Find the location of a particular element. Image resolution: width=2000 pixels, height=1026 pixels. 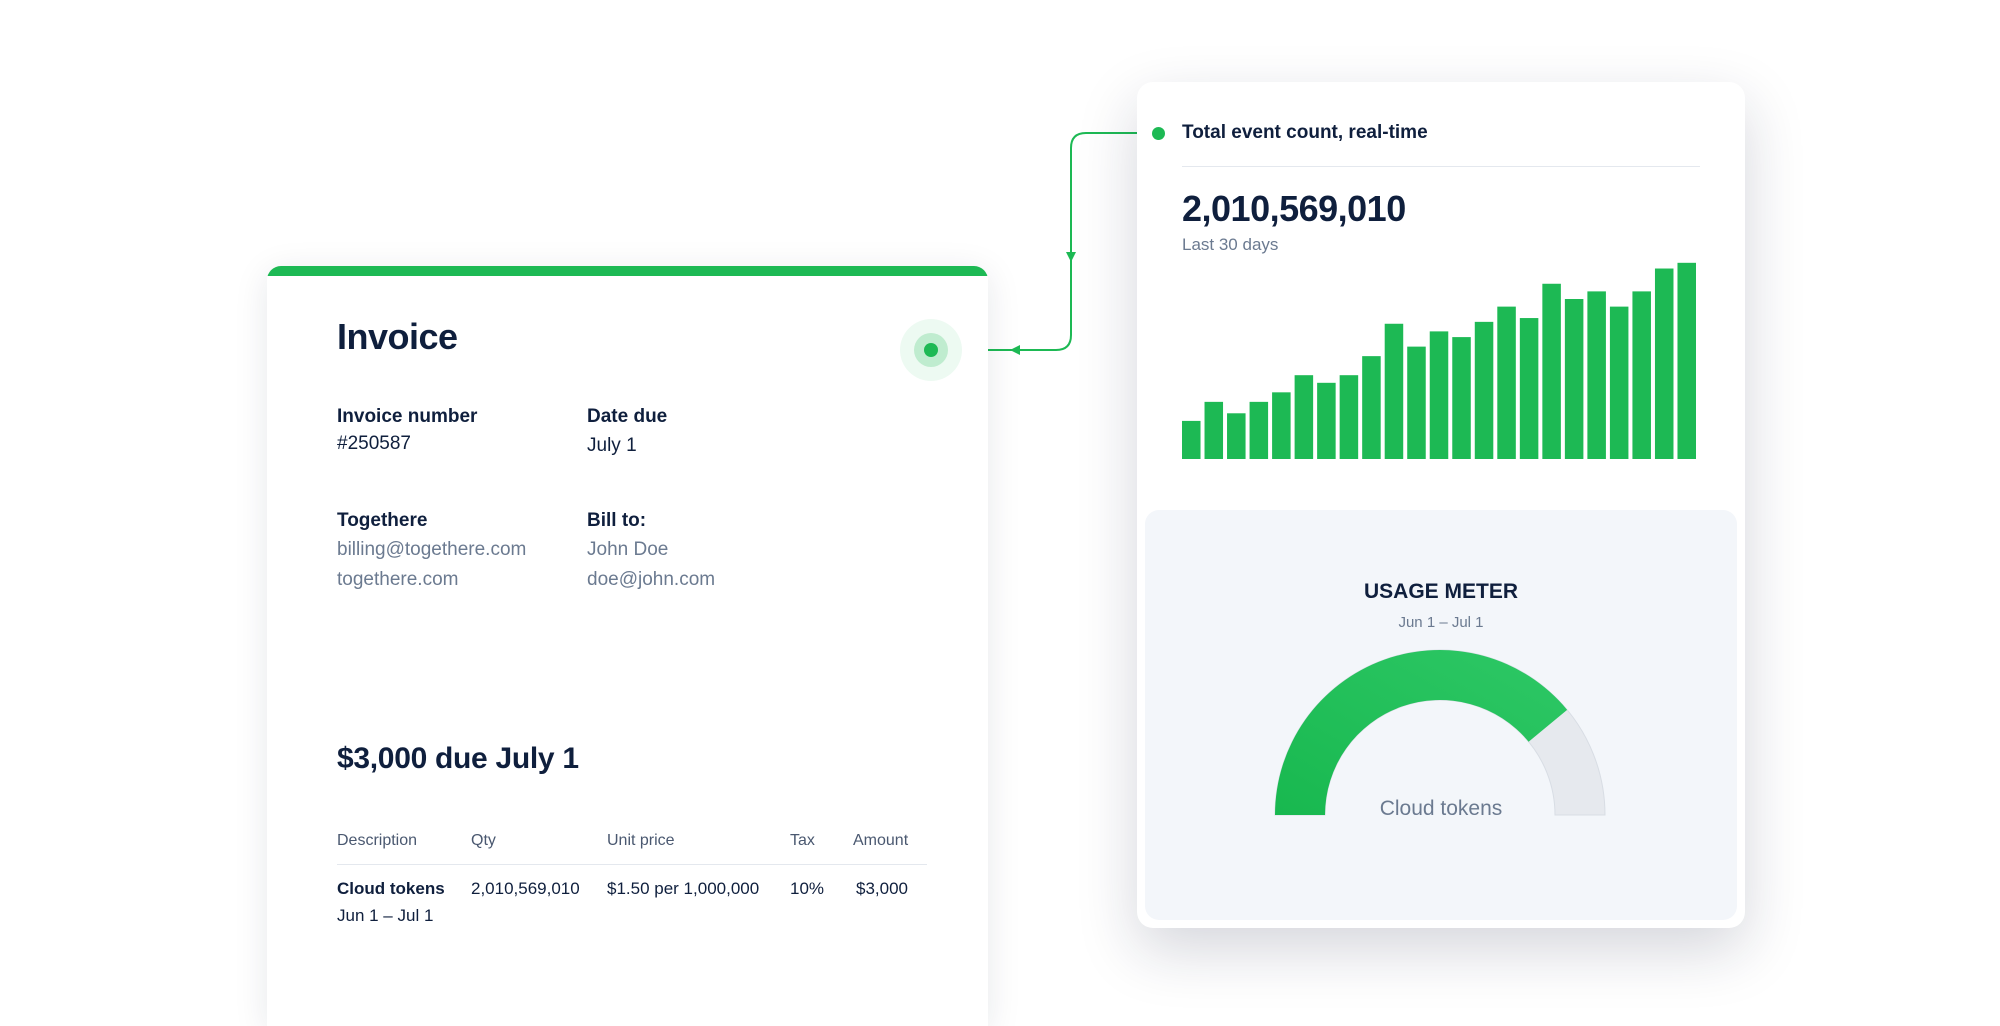

gauge-fill is located at coordinates (1421, 732).